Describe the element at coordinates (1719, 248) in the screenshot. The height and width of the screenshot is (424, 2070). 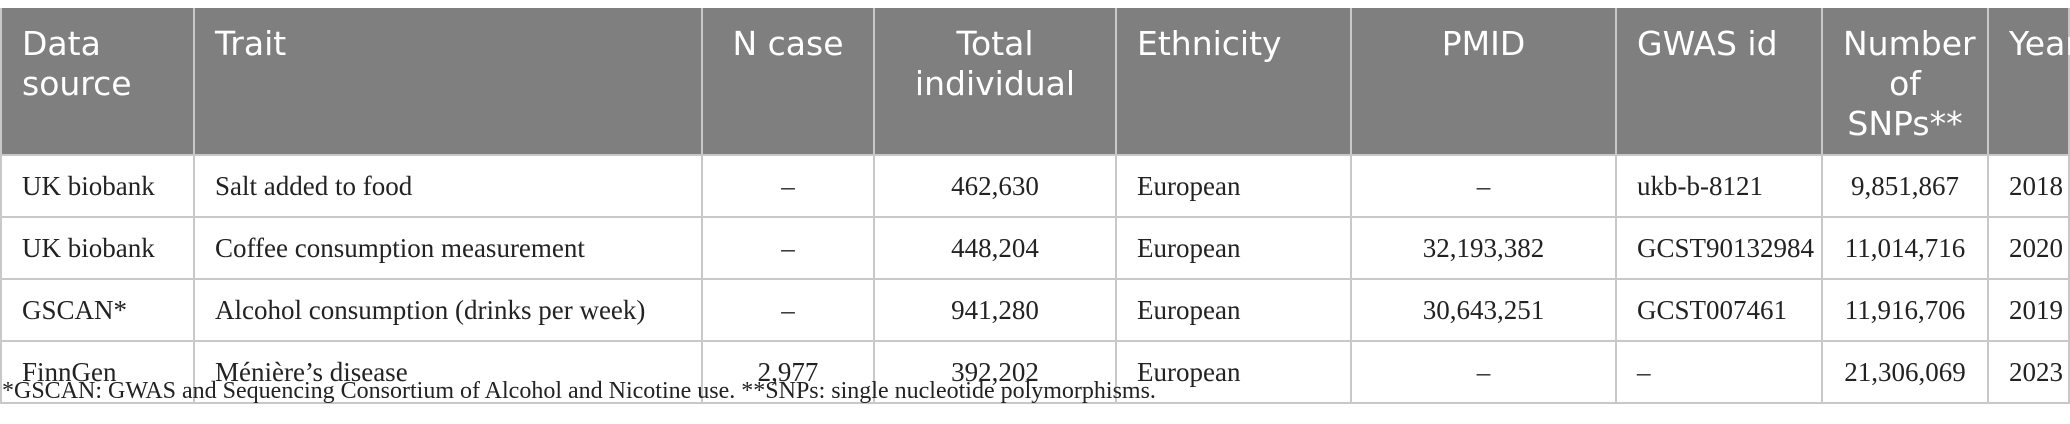
I see `cell-gwas-id: GCST90132984` at that location.